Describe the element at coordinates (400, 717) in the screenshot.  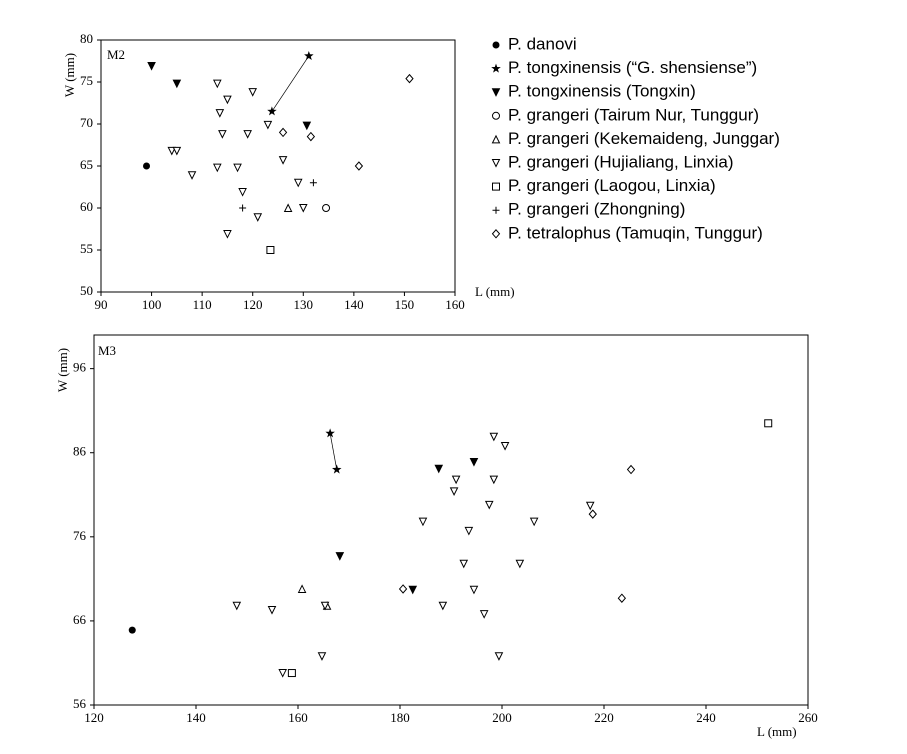
I see `x-tick-label: 180` at that location.